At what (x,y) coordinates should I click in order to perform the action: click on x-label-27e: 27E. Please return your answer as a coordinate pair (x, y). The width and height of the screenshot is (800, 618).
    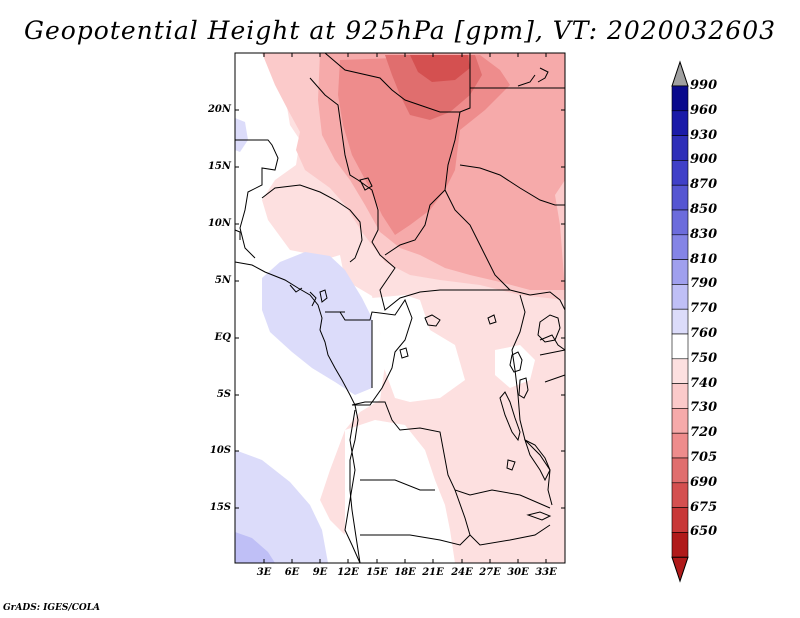
    Looking at the image, I should click on (490, 572).